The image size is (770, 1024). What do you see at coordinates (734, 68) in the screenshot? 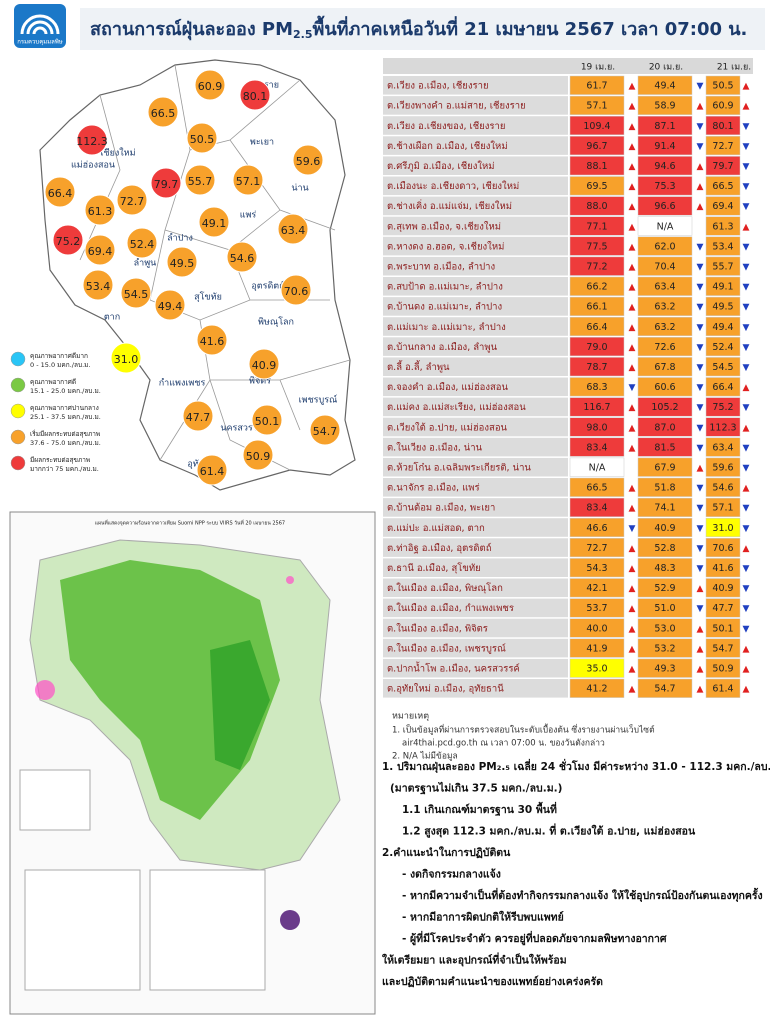
I see `column-header: 21 เม.ย.` at bounding box center [734, 68].